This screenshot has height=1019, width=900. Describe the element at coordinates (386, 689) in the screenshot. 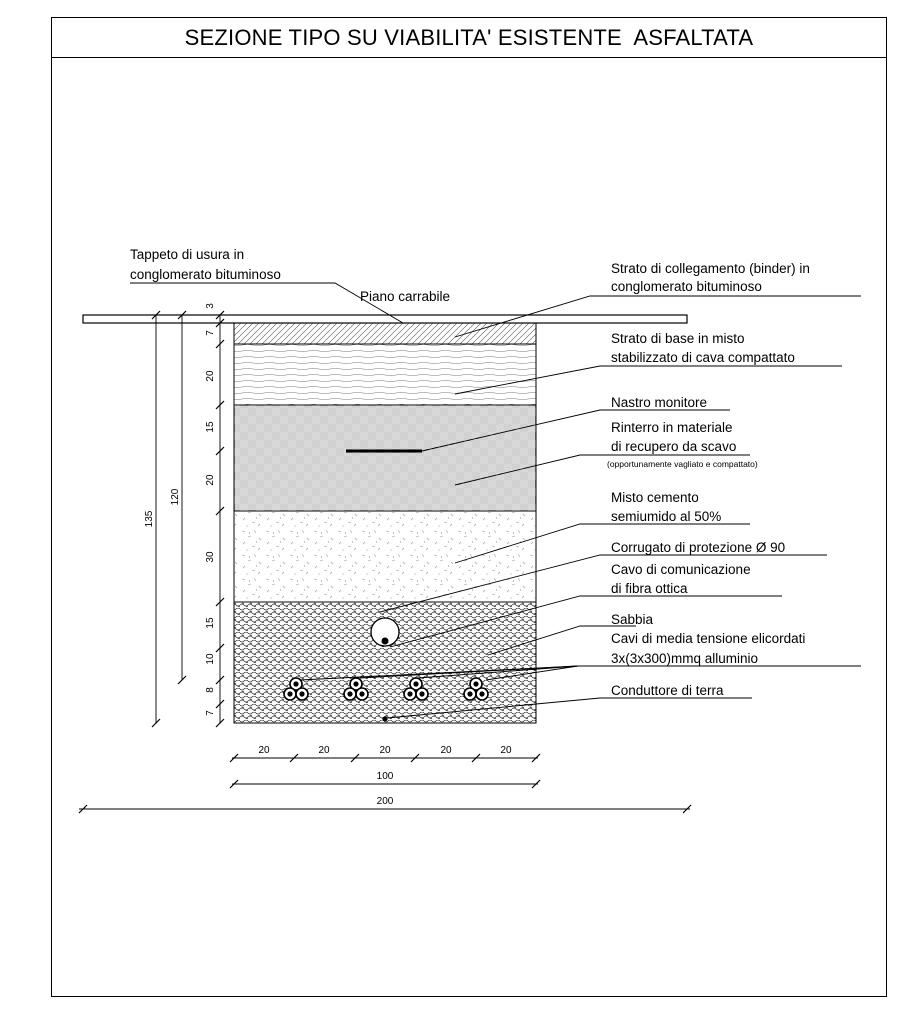

I see `cavi-mt` at that location.